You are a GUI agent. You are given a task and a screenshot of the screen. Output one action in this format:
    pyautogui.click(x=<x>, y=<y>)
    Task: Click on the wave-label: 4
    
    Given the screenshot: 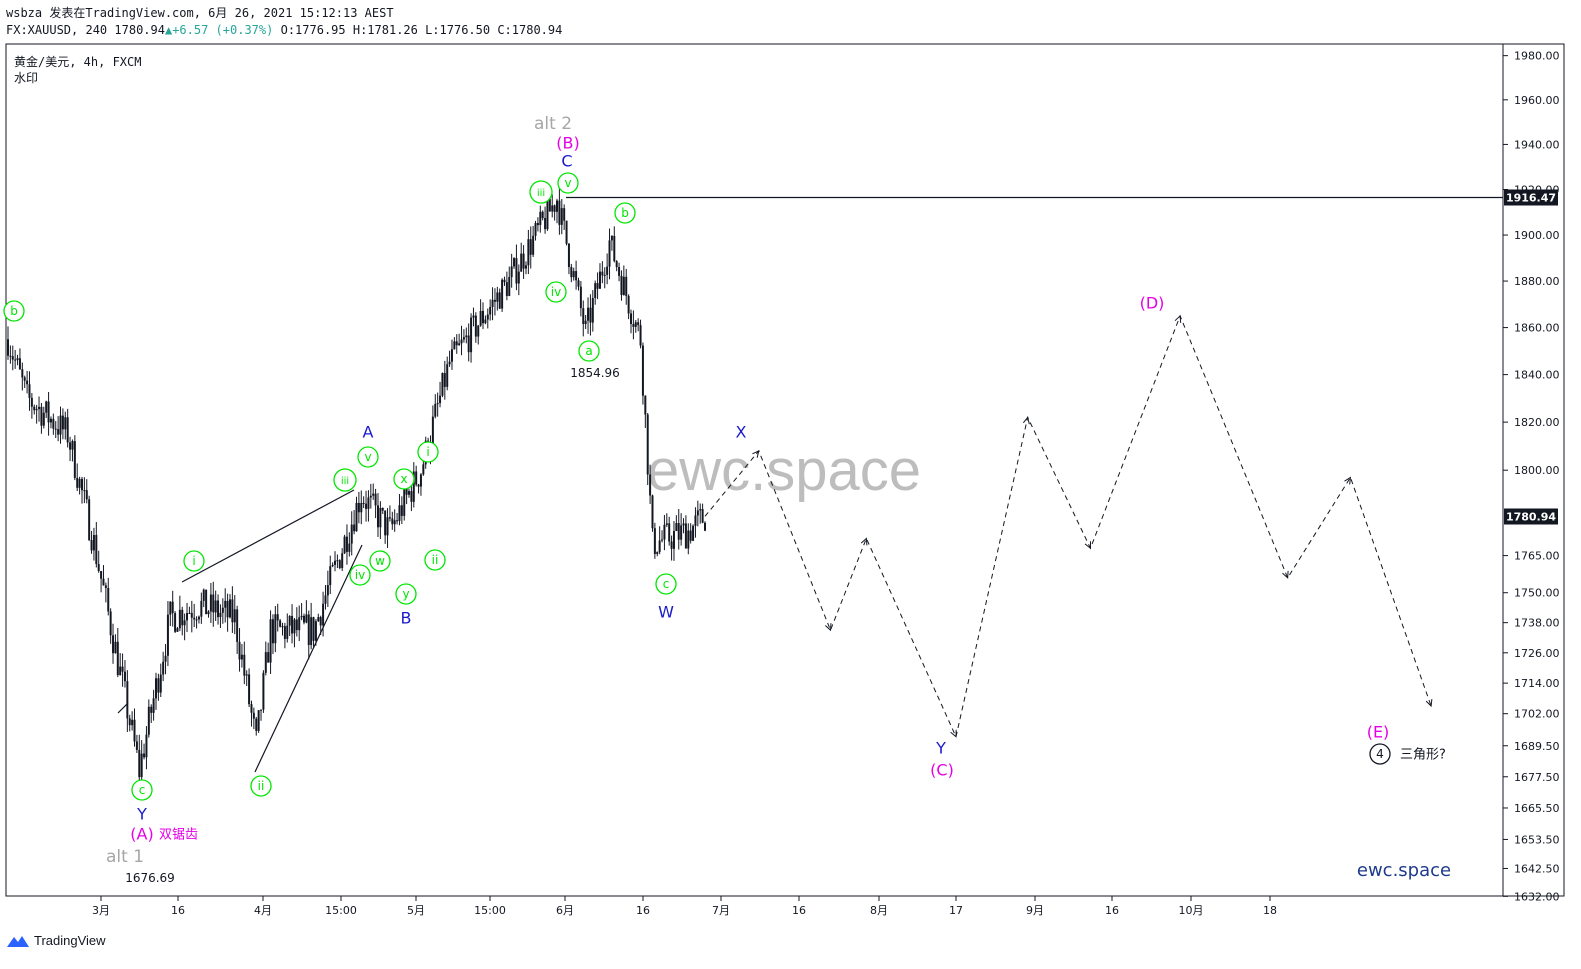 What is the action you would take?
    pyautogui.click(x=1380, y=754)
    